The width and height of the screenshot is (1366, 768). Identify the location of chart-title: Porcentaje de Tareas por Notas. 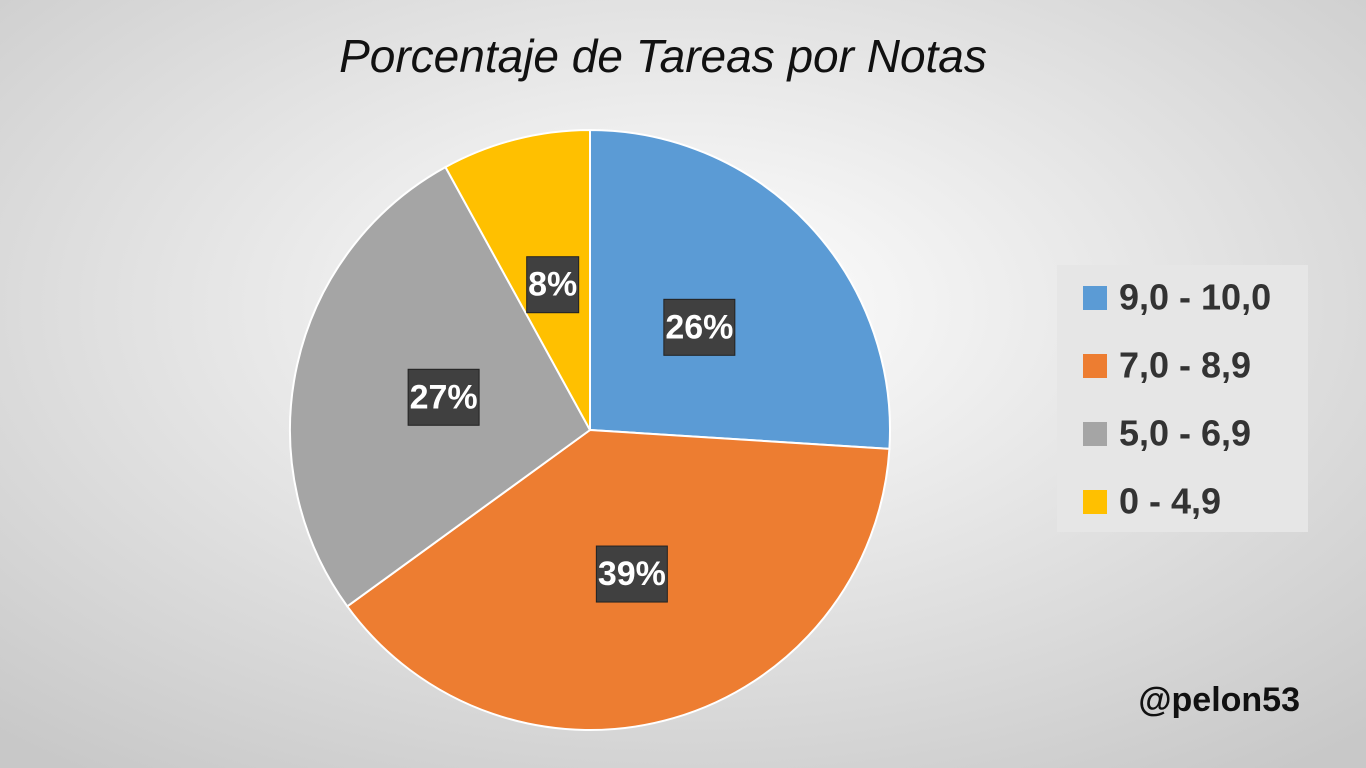
(663, 56).